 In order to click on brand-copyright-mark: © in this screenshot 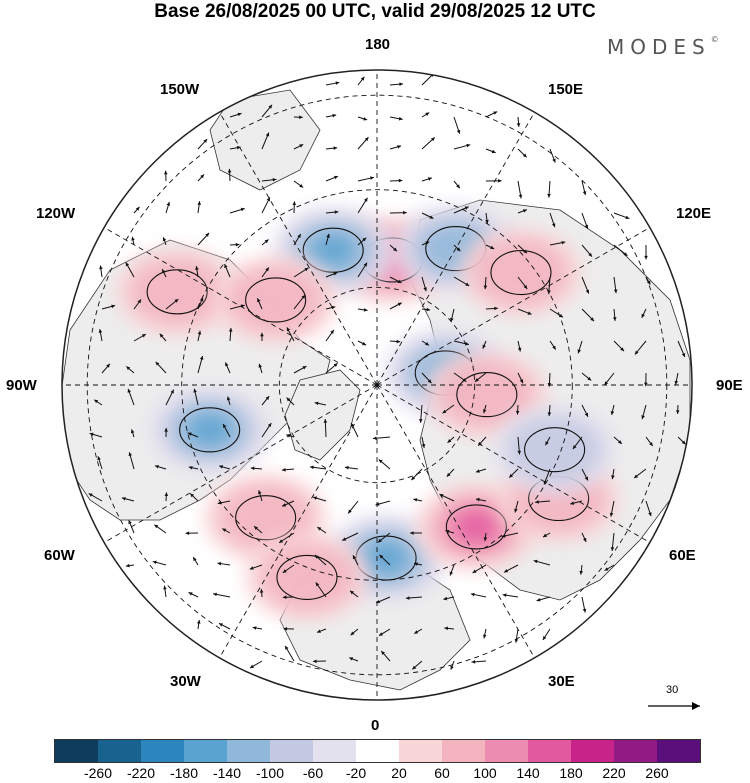, I will do `click(714, 39)`.